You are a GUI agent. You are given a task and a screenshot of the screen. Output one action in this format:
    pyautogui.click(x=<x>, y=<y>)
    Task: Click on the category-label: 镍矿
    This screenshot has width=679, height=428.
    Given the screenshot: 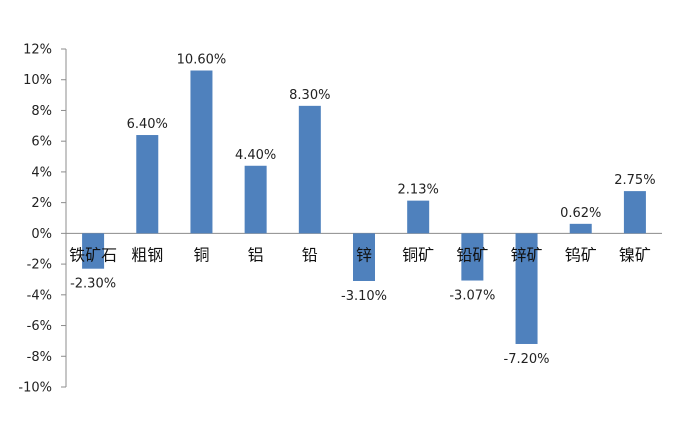 What is the action you would take?
    pyautogui.click(x=635, y=254)
    